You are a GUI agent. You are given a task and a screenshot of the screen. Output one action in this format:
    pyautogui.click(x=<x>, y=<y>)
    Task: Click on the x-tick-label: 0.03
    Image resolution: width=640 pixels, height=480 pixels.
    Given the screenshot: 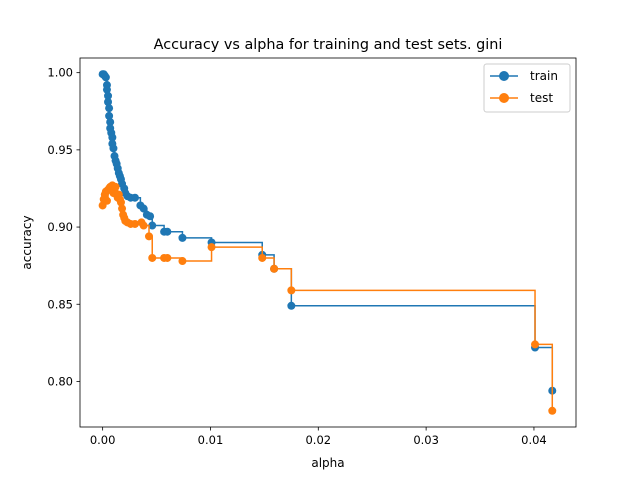 What is the action you would take?
    pyautogui.click(x=426, y=440)
    